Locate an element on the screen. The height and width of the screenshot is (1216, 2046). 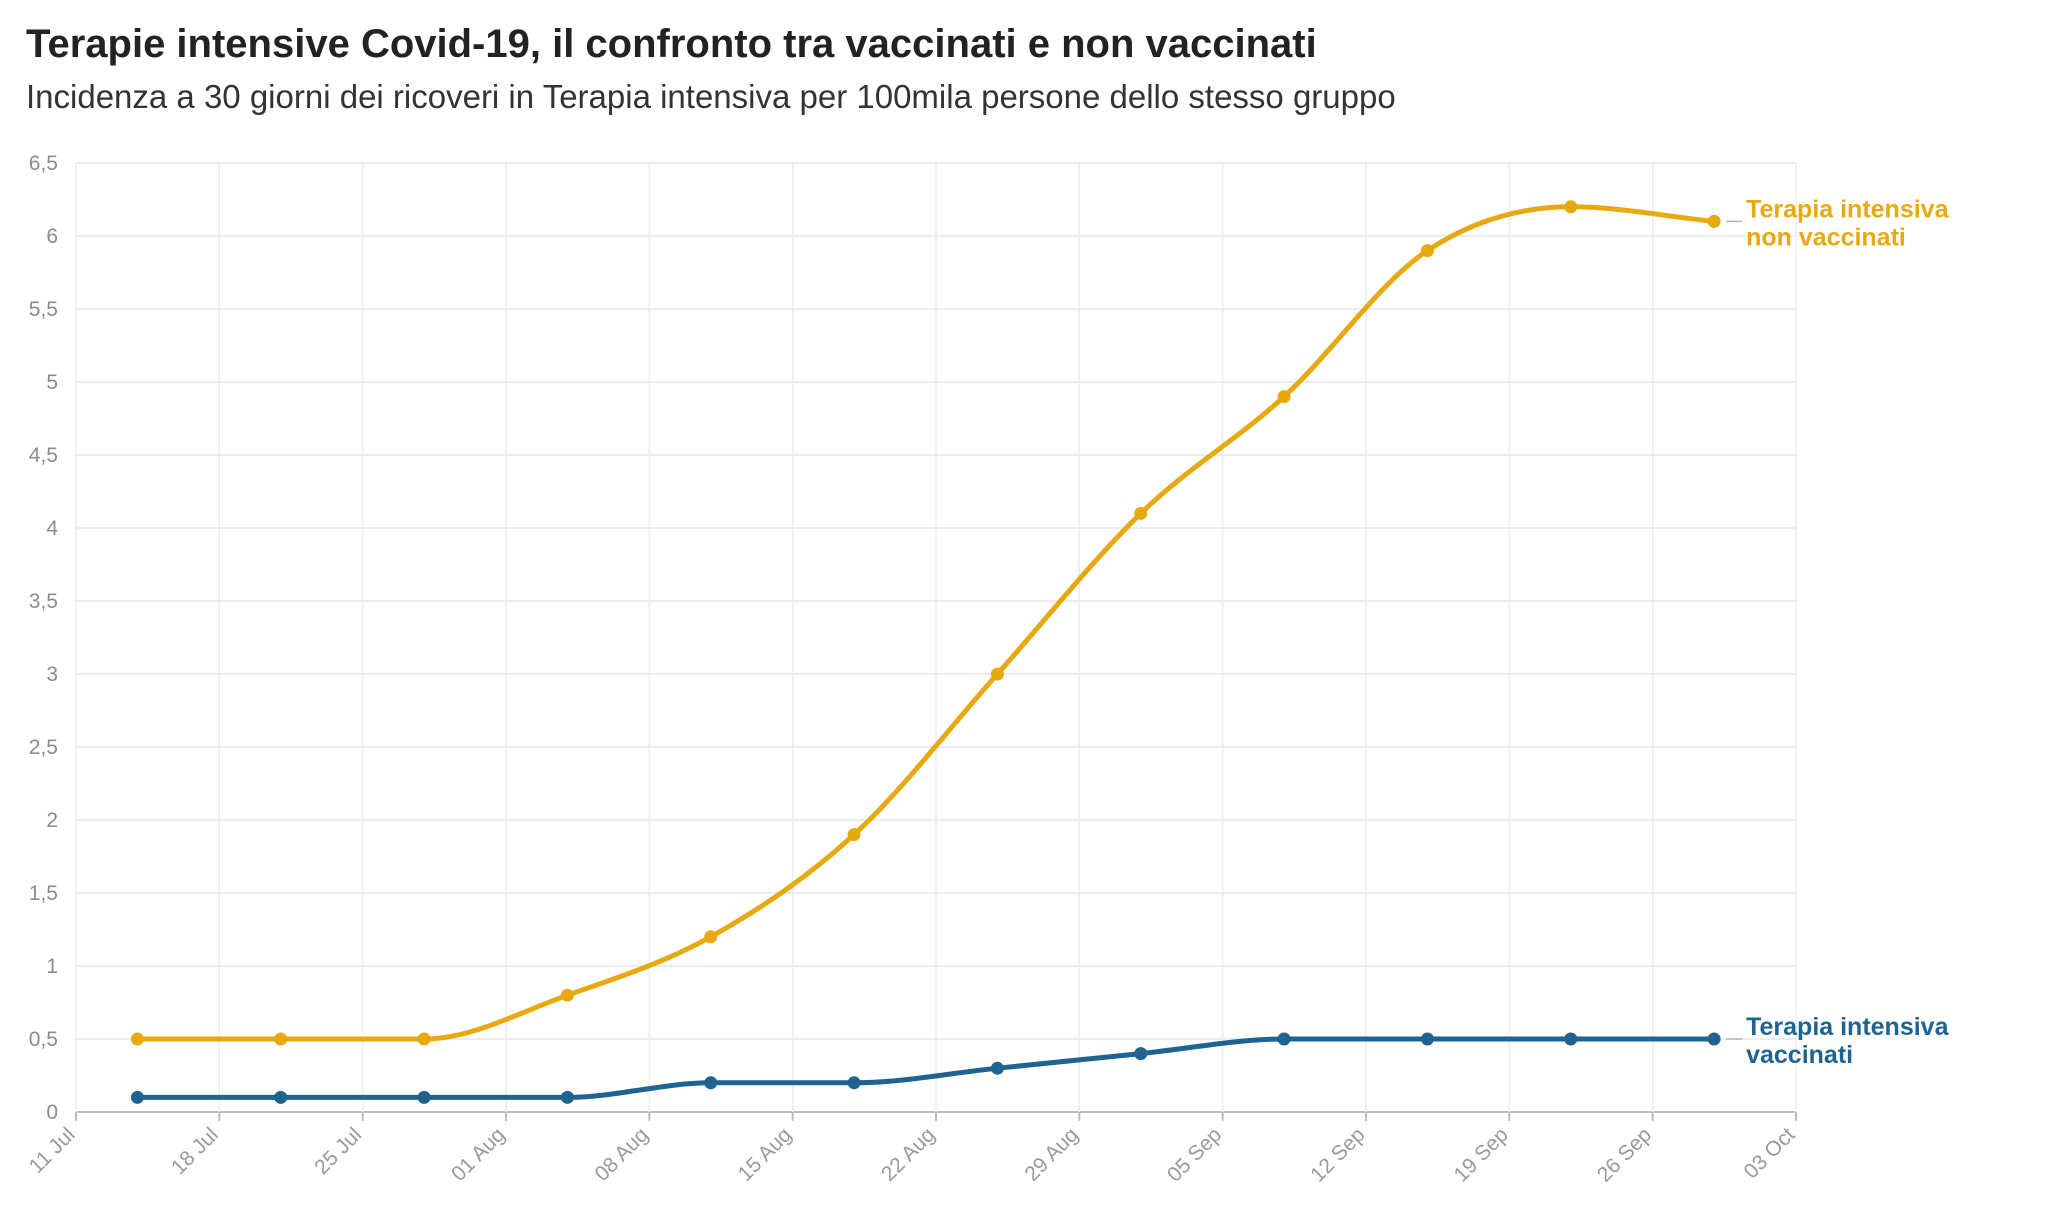
x-tick-label: 29 Aug is located at coordinates (1051, 1154).